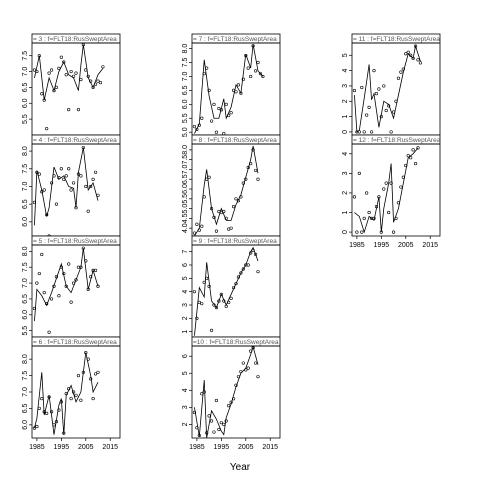  Describe the element at coordinates (25, 425) in the screenshot. I see `y-tick-label: 6.0` at that location.